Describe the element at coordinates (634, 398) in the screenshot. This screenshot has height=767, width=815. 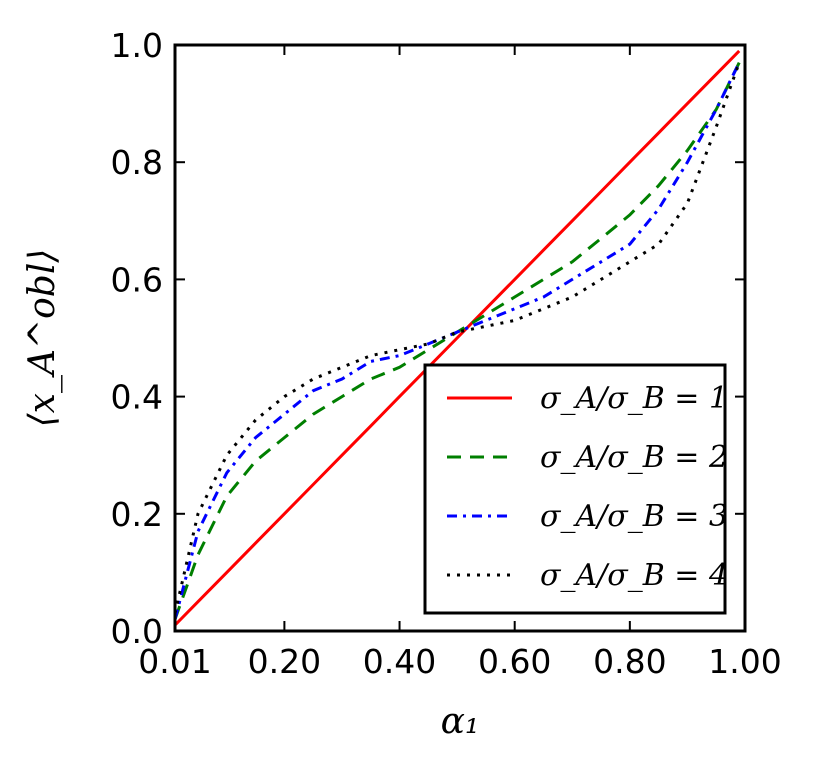
I see `legend-label-1: σ_A/σ_B = 1` at that location.